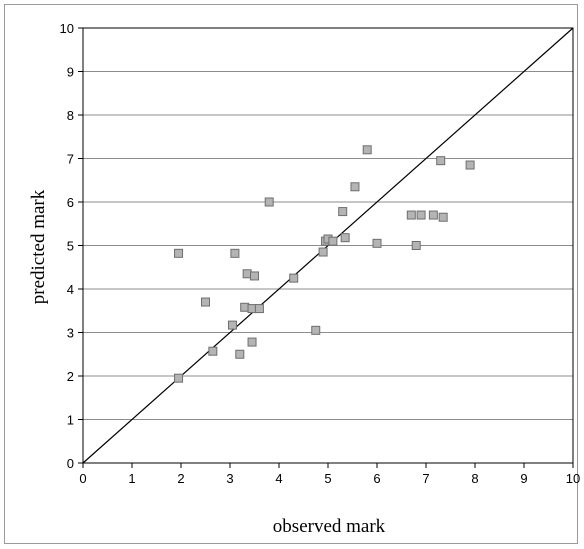  I want to click on x-tick-label: 2, so click(180, 478).